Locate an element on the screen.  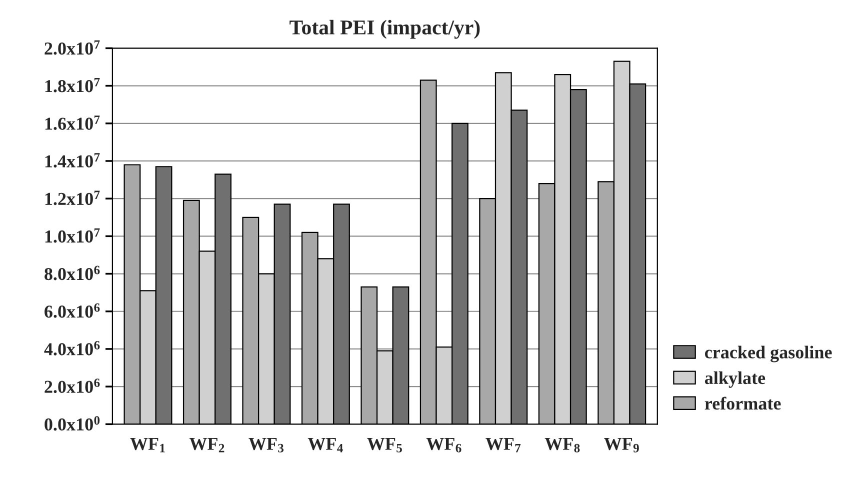
x-tick-label: WF$_{5}$ is located at coordinates (384, 445).